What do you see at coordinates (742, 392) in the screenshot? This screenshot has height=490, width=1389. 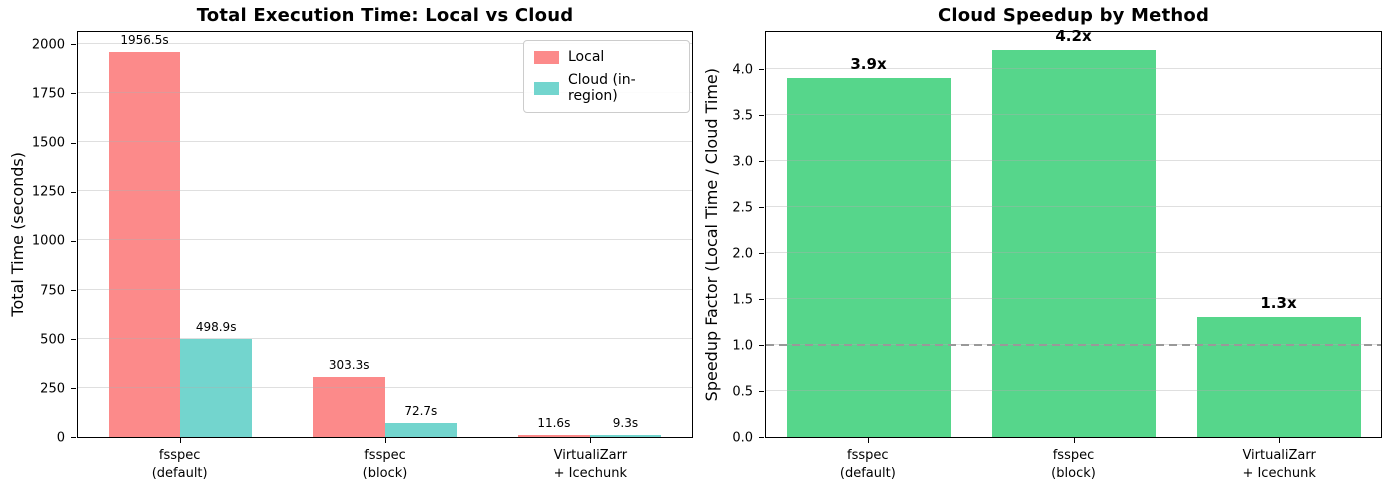 I see `y-tick-label: 0.5` at bounding box center [742, 392].